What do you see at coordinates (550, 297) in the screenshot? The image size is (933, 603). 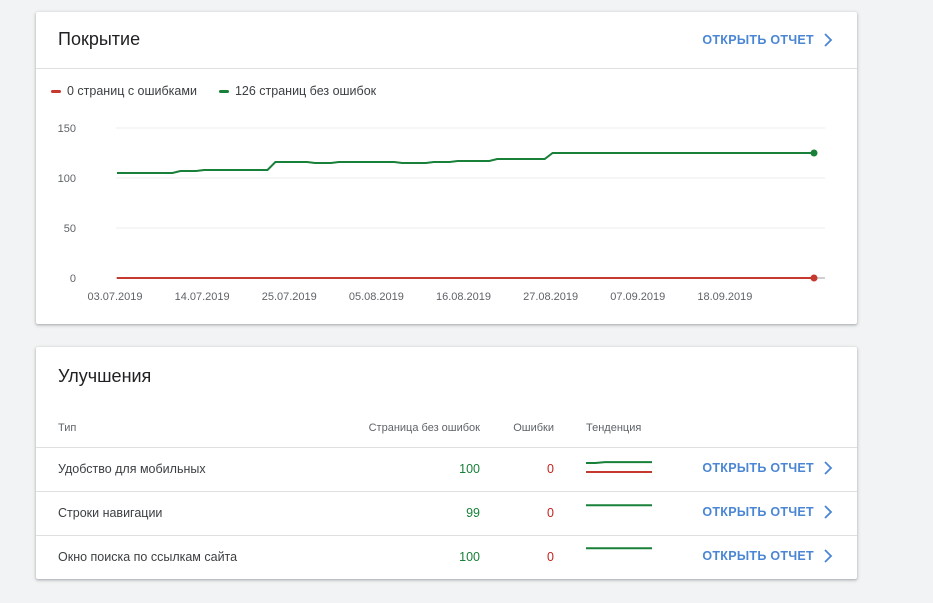 I see `x-tick-label: 27.08.2019` at bounding box center [550, 297].